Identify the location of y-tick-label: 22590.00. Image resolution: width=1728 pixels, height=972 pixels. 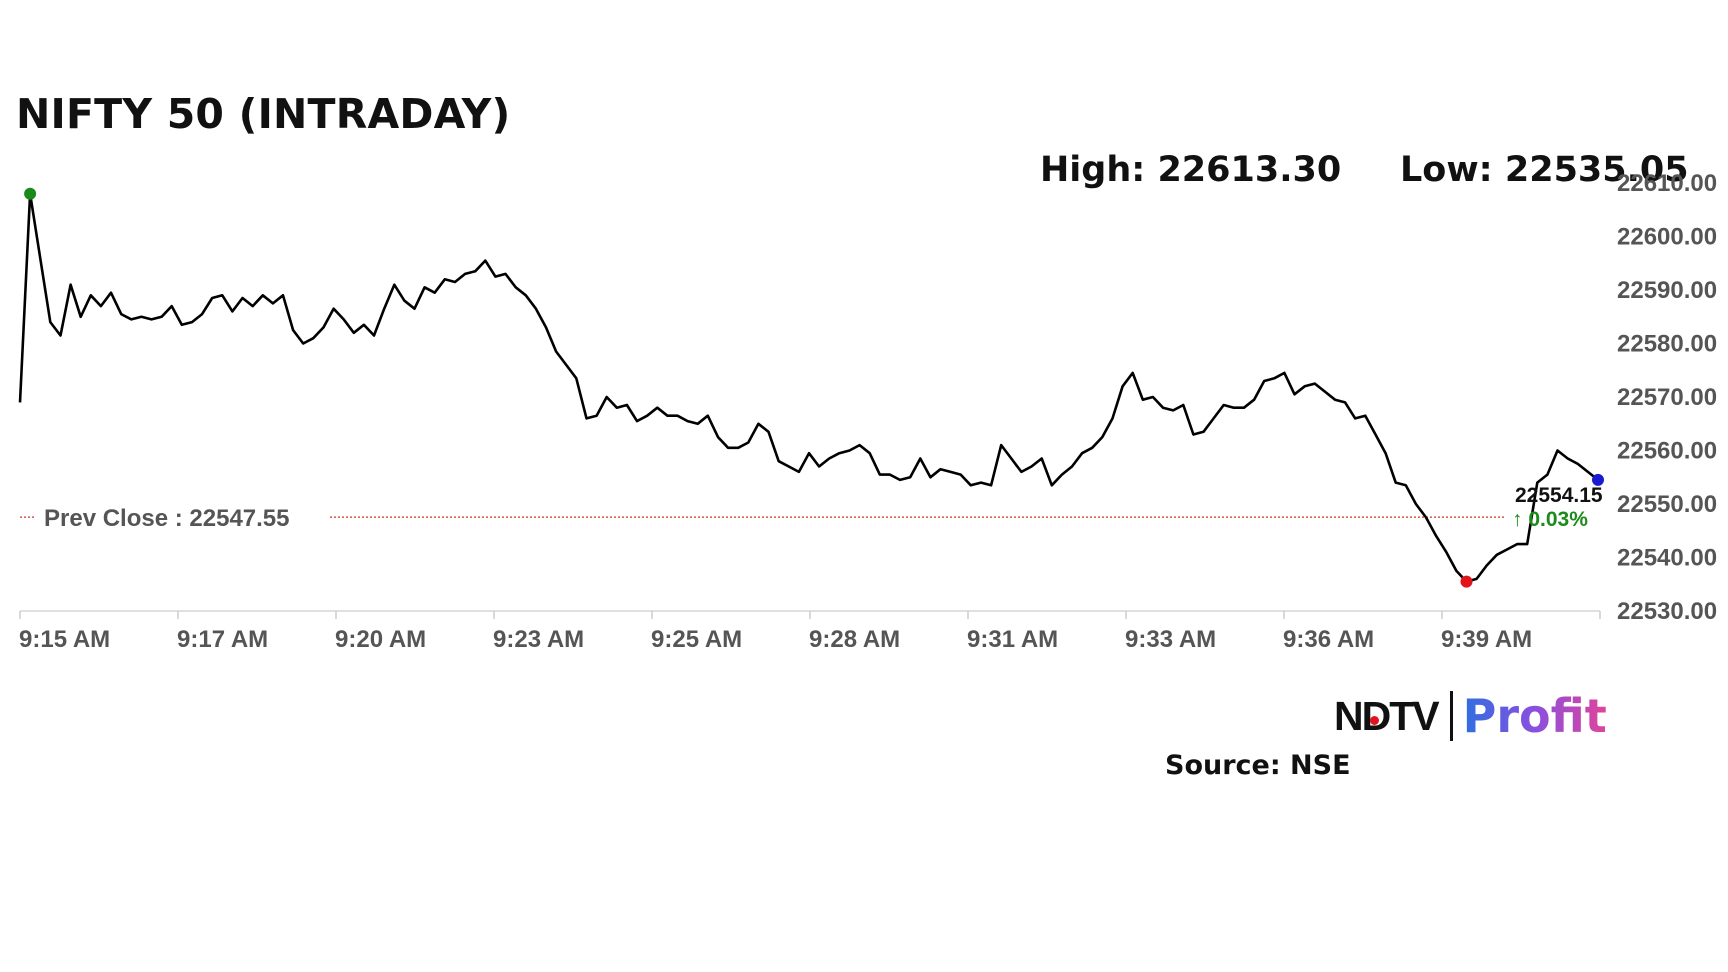
(1667, 290).